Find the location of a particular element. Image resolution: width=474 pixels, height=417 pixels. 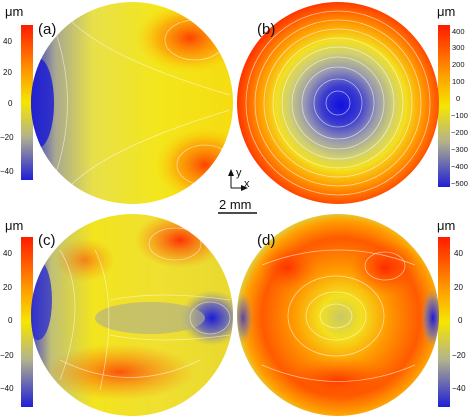

axis-indicator: y x is located at coordinates (239, 179).